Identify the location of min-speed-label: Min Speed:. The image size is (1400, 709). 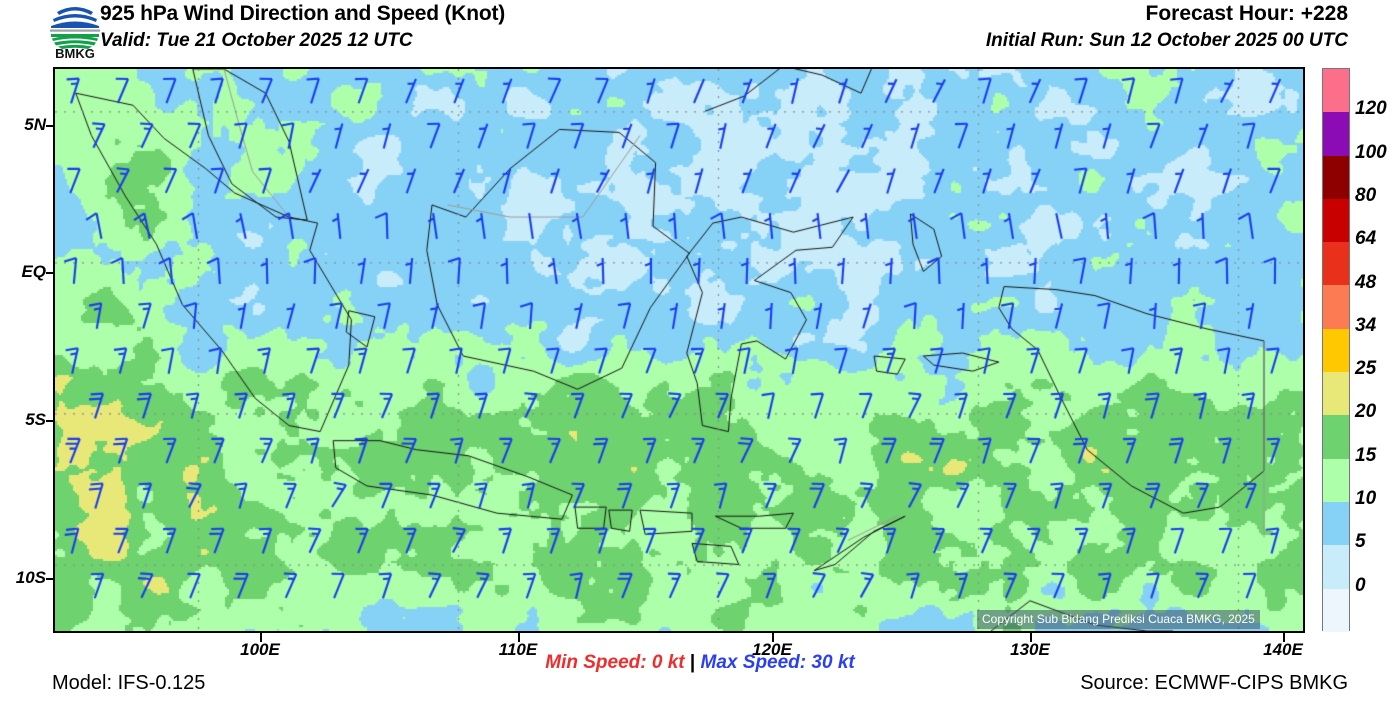
(596, 662).